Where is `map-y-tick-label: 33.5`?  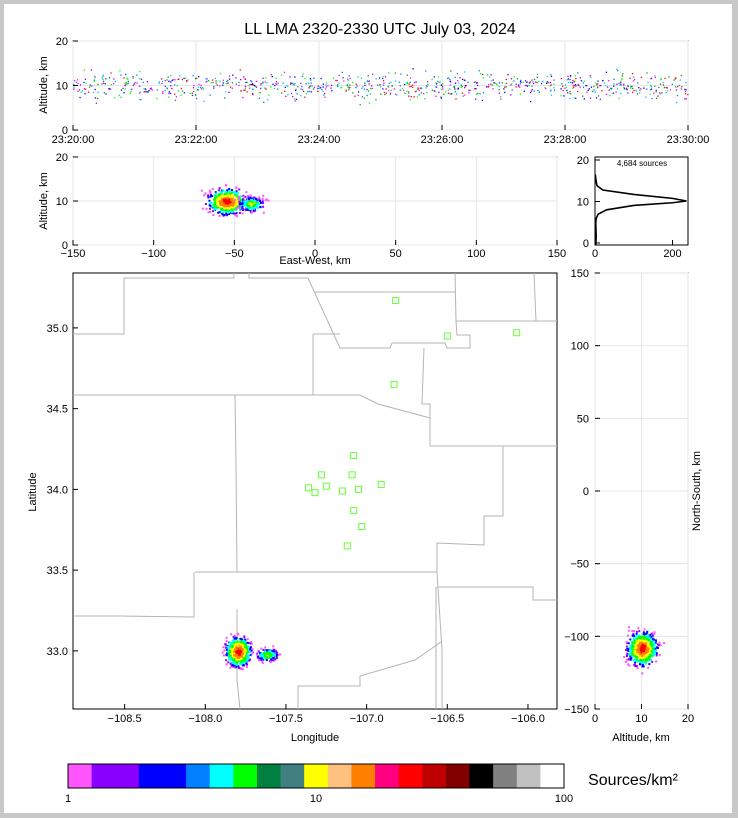 map-y-tick-label: 33.5 is located at coordinates (57, 571).